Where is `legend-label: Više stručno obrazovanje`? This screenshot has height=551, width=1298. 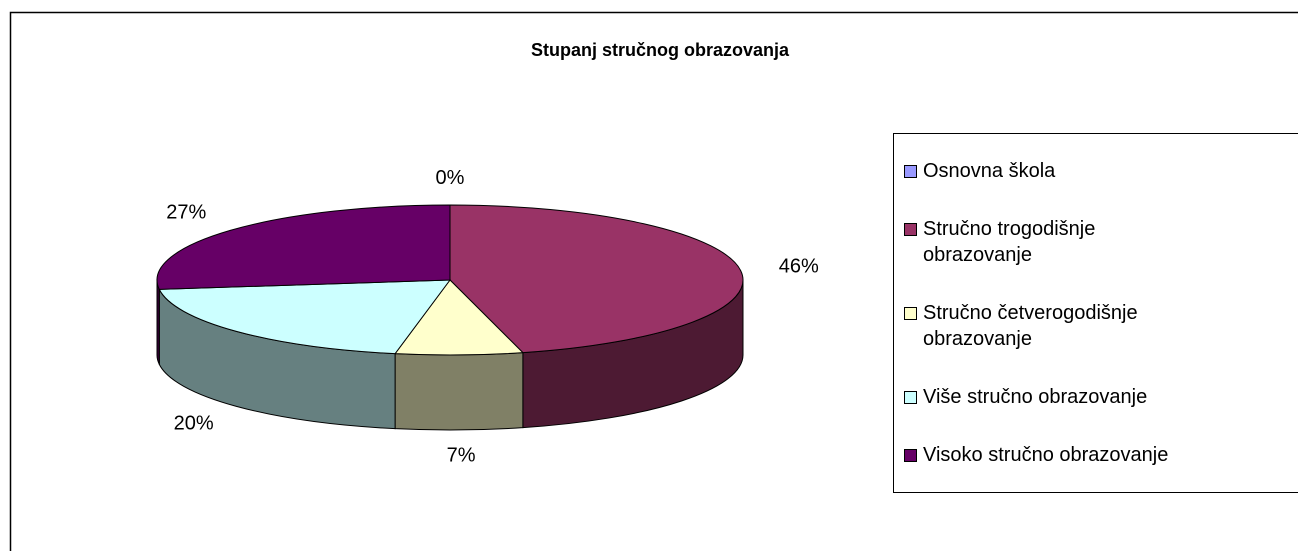 legend-label: Više stručno obrazovanje is located at coordinates (1035, 397).